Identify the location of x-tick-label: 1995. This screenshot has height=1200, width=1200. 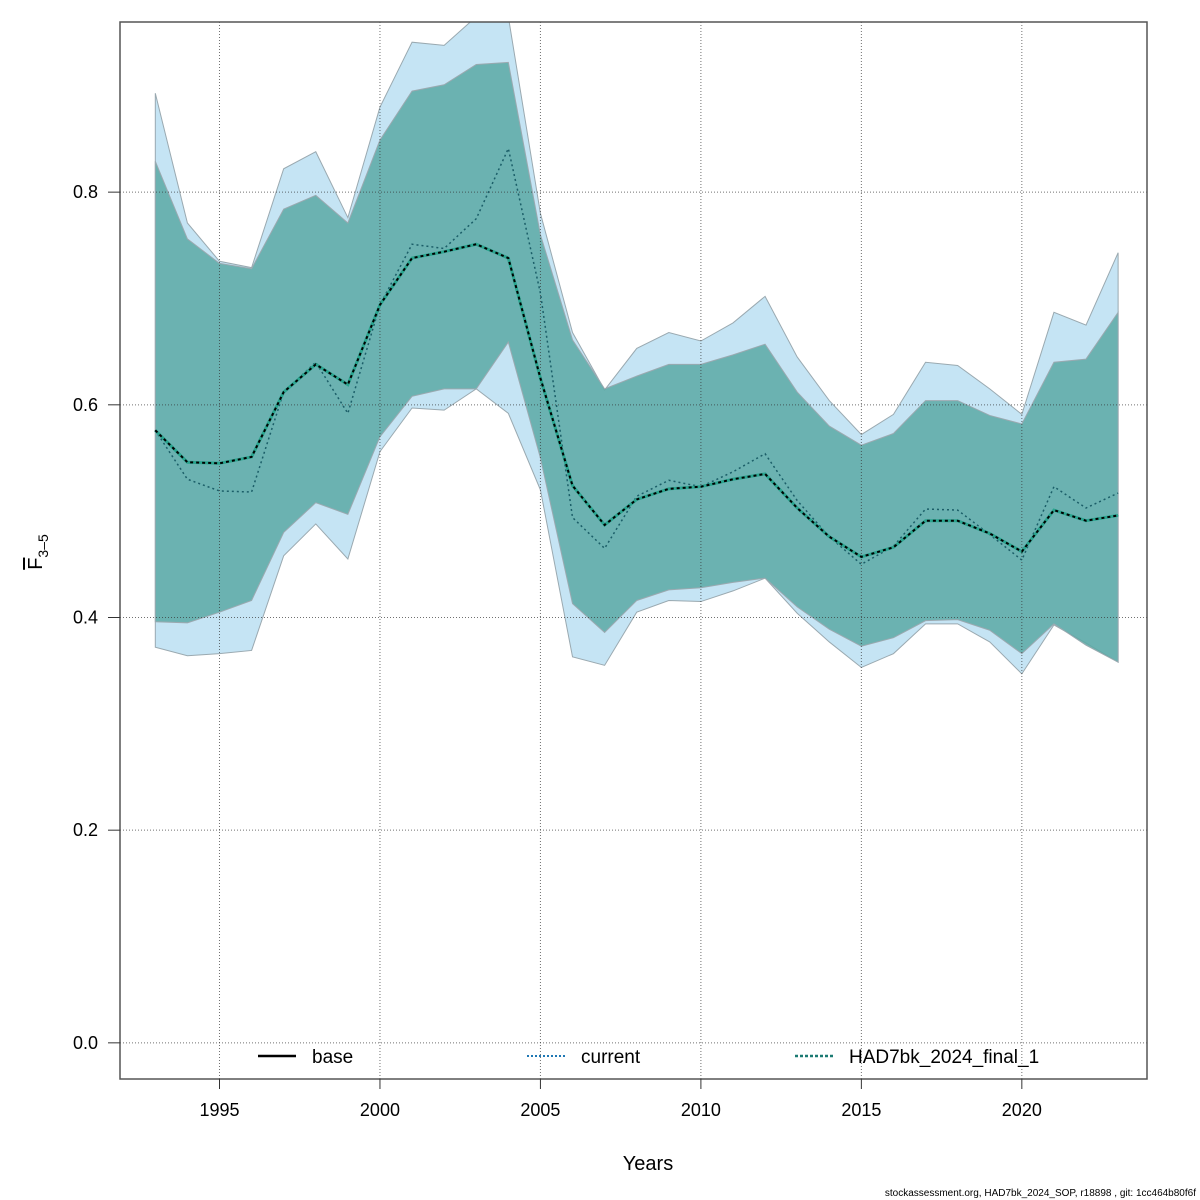
(219, 1110).